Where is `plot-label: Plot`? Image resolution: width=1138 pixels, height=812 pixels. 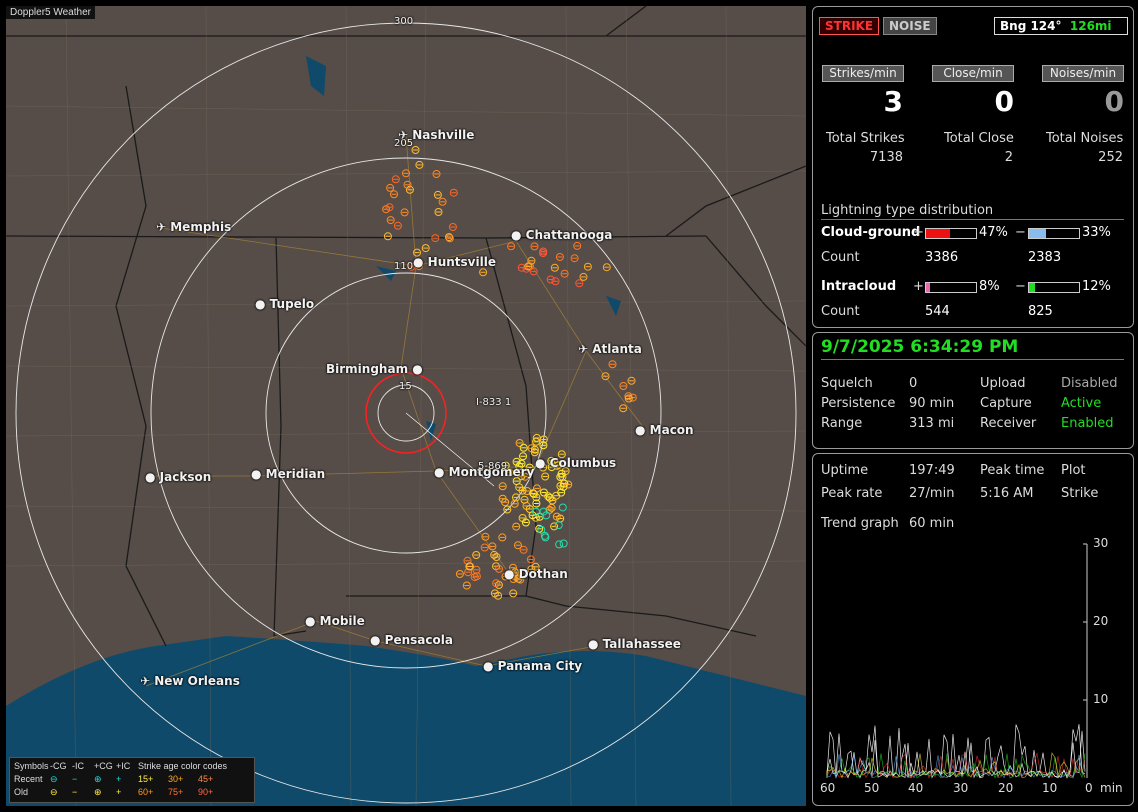 plot-label: Plot is located at coordinates (1073, 470).